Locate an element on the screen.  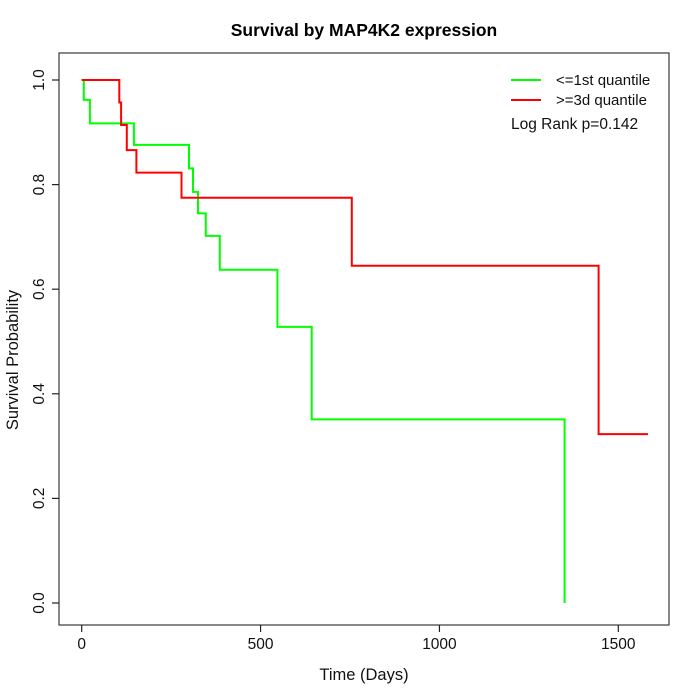
x-axis-label: Time (Days) is located at coordinates (364, 675).